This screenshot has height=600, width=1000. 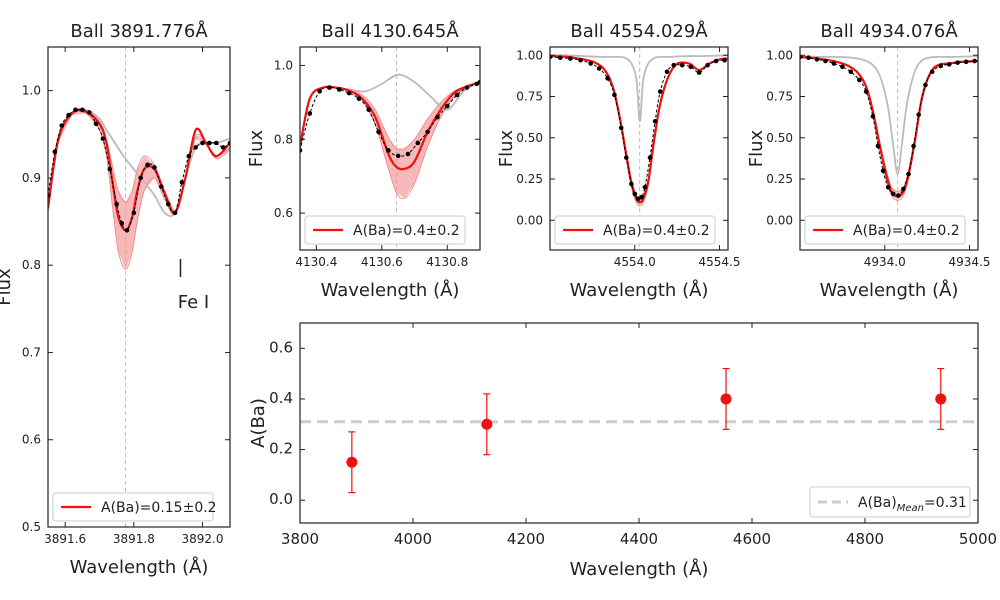 What do you see at coordinates (283, 139) in the screenshot?
I see `y-tick-label: 0.8` at bounding box center [283, 139].